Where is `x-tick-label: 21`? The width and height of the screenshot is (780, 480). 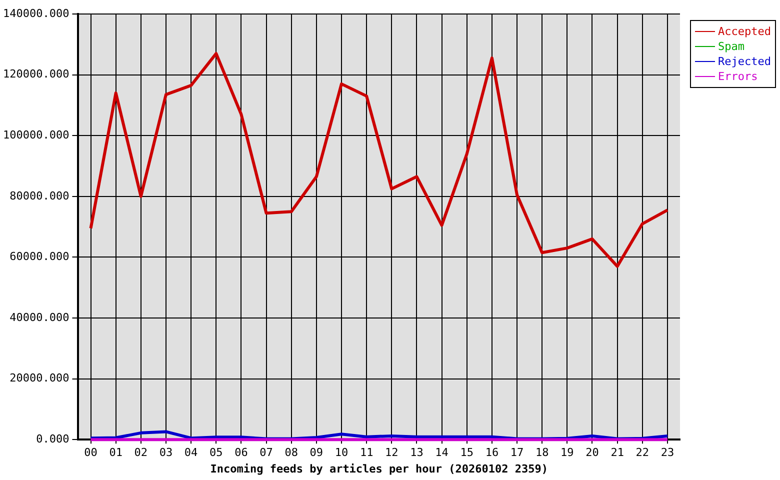
x-tick-label: 21 is located at coordinates (617, 453).